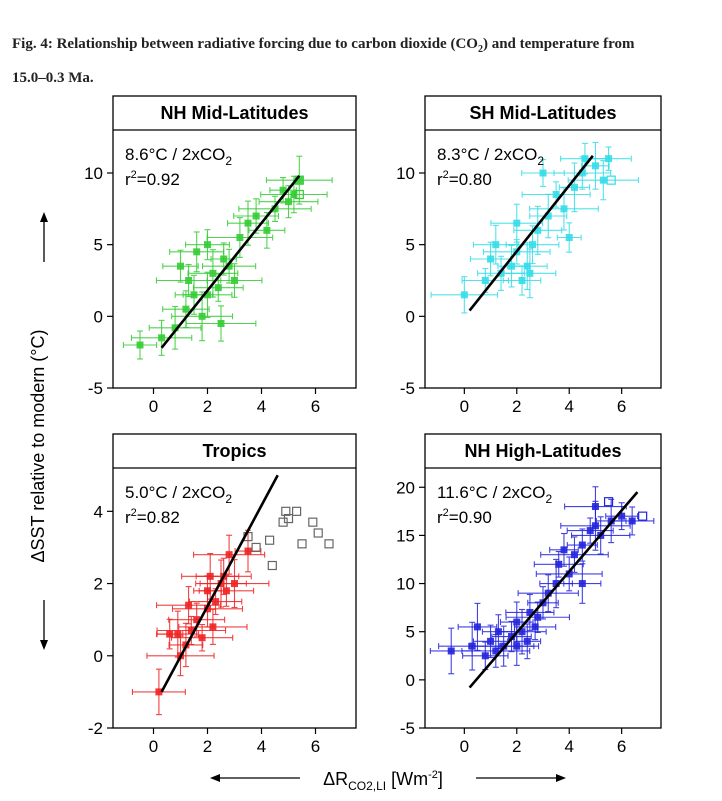 Image resolution: width=722 pixels, height=801 pixels. I want to click on y-tick-label: 15, so click(405, 535).